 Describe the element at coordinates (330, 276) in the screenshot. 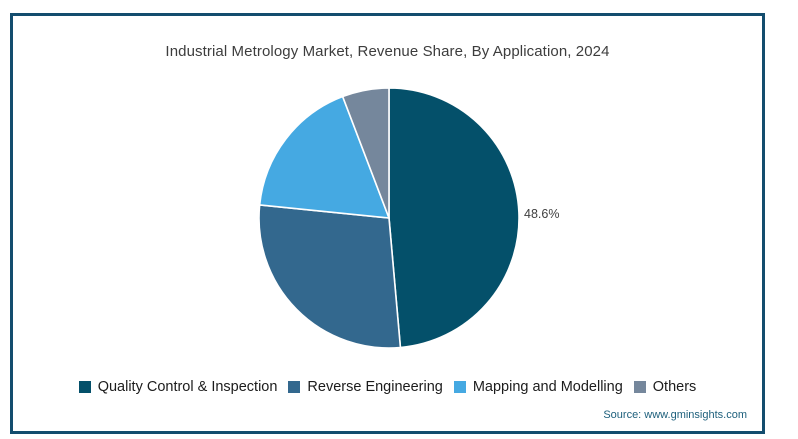

I see `pie-slice-reverse-engineering` at that location.